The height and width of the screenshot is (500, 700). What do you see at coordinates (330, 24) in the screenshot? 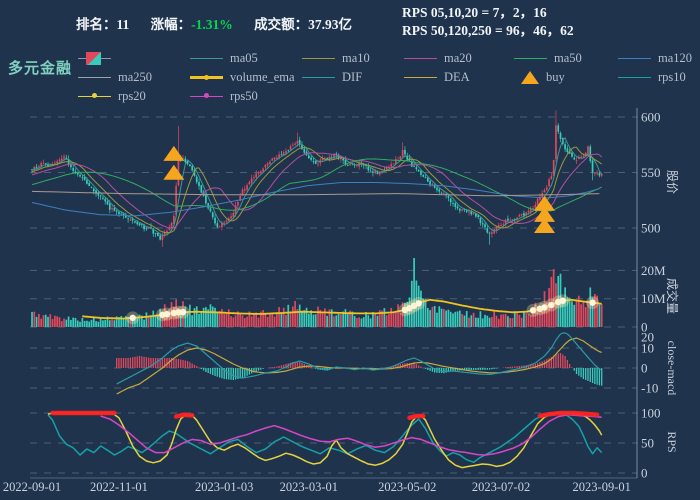
I see `turnover-value: 37.93亿` at bounding box center [330, 24].